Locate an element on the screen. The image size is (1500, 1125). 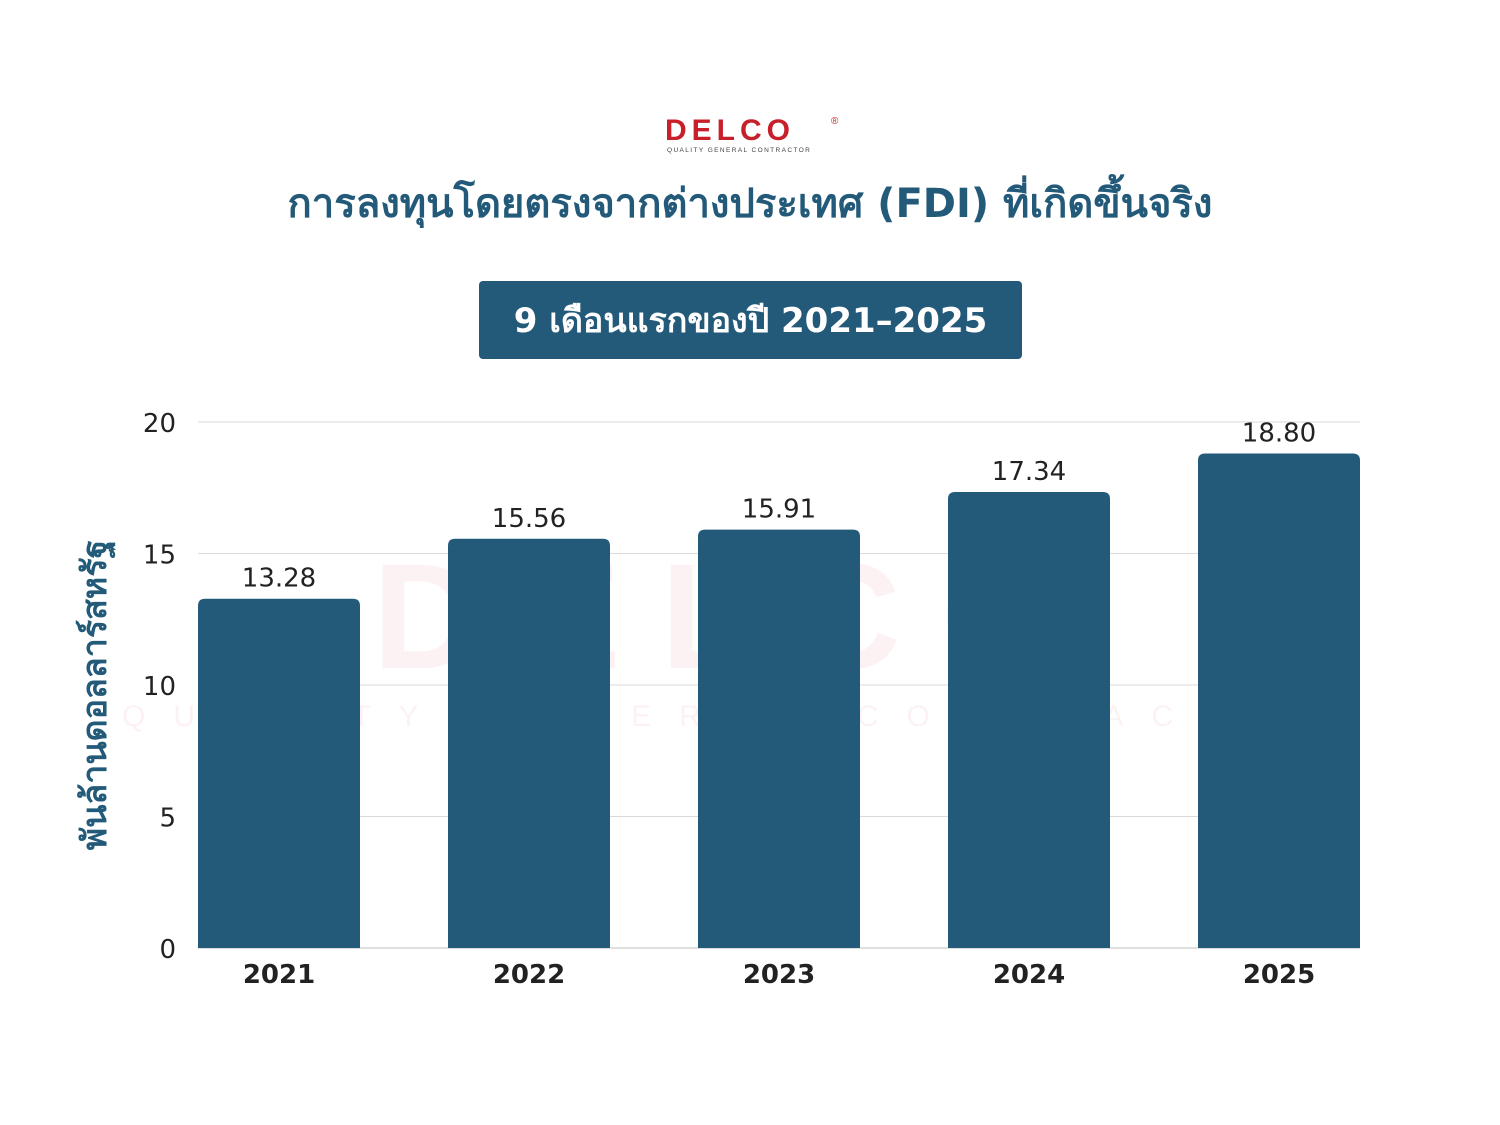
logo-tagline: QUALITY GENERAL CONTRACTOR is located at coordinates (739, 150).